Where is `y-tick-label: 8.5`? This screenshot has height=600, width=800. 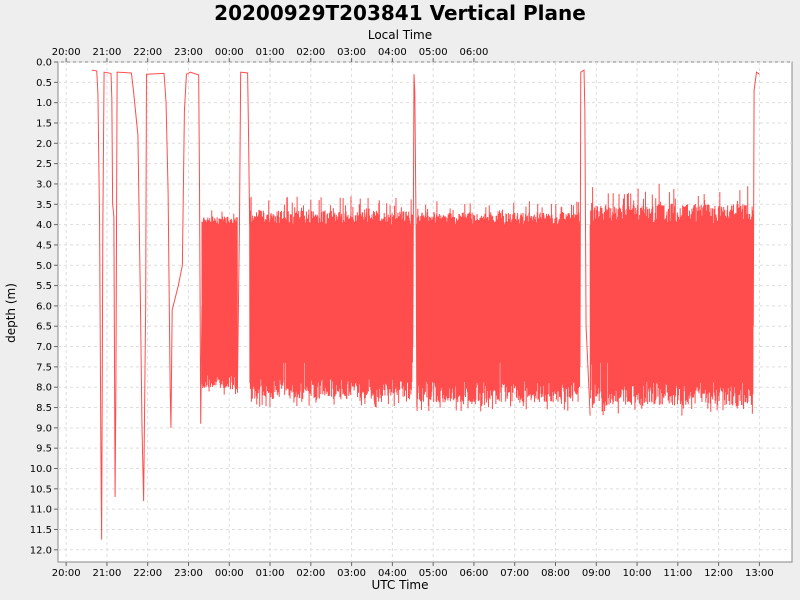
y-tick-label: 8.5 is located at coordinates (44, 408).